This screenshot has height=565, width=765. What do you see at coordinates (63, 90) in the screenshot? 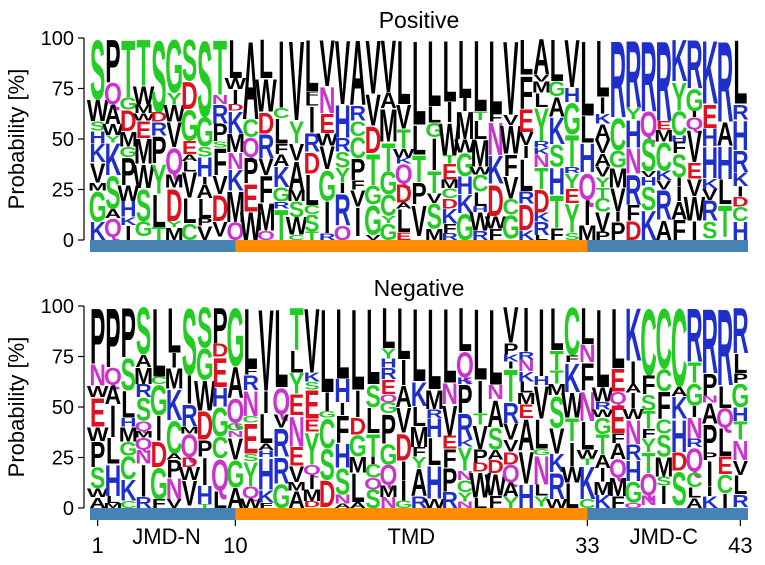
I see `y-tick-label: 75` at bounding box center [63, 90].